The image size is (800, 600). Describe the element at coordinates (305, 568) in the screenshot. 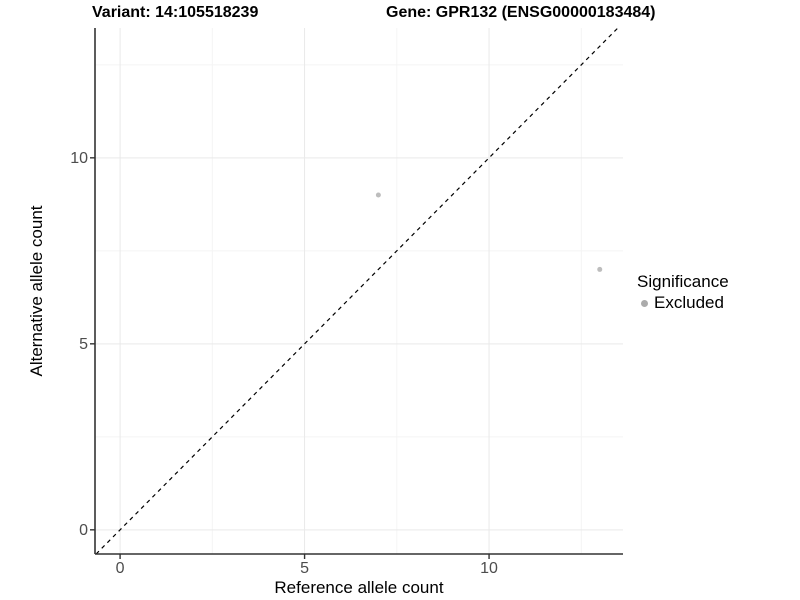

I see `x-tick-label: 5` at that location.